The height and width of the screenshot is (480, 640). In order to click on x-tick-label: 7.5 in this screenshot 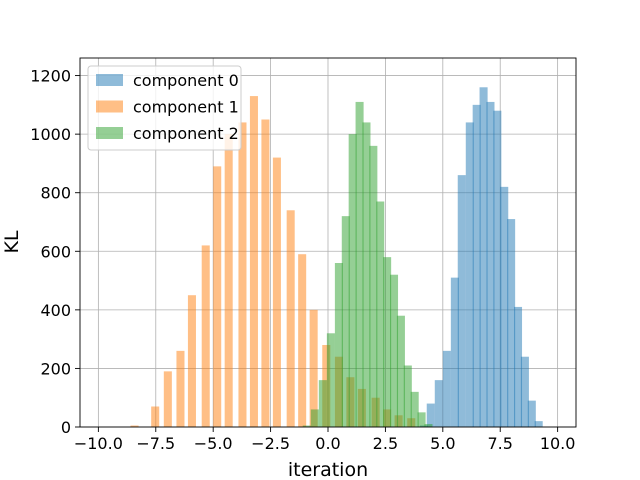, I will do `click(499, 443)`.